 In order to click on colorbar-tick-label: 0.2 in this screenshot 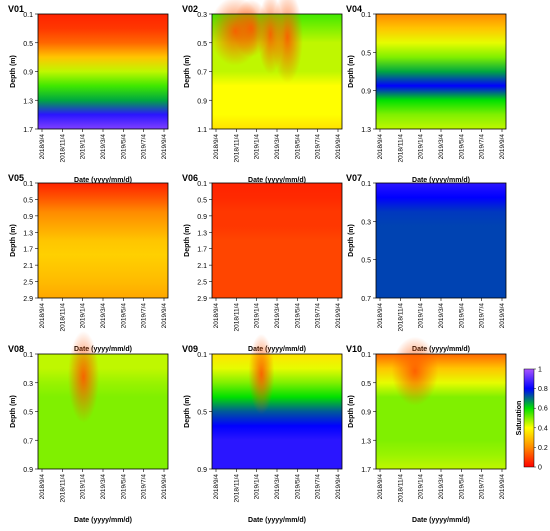, I will do `click(543, 448)`.